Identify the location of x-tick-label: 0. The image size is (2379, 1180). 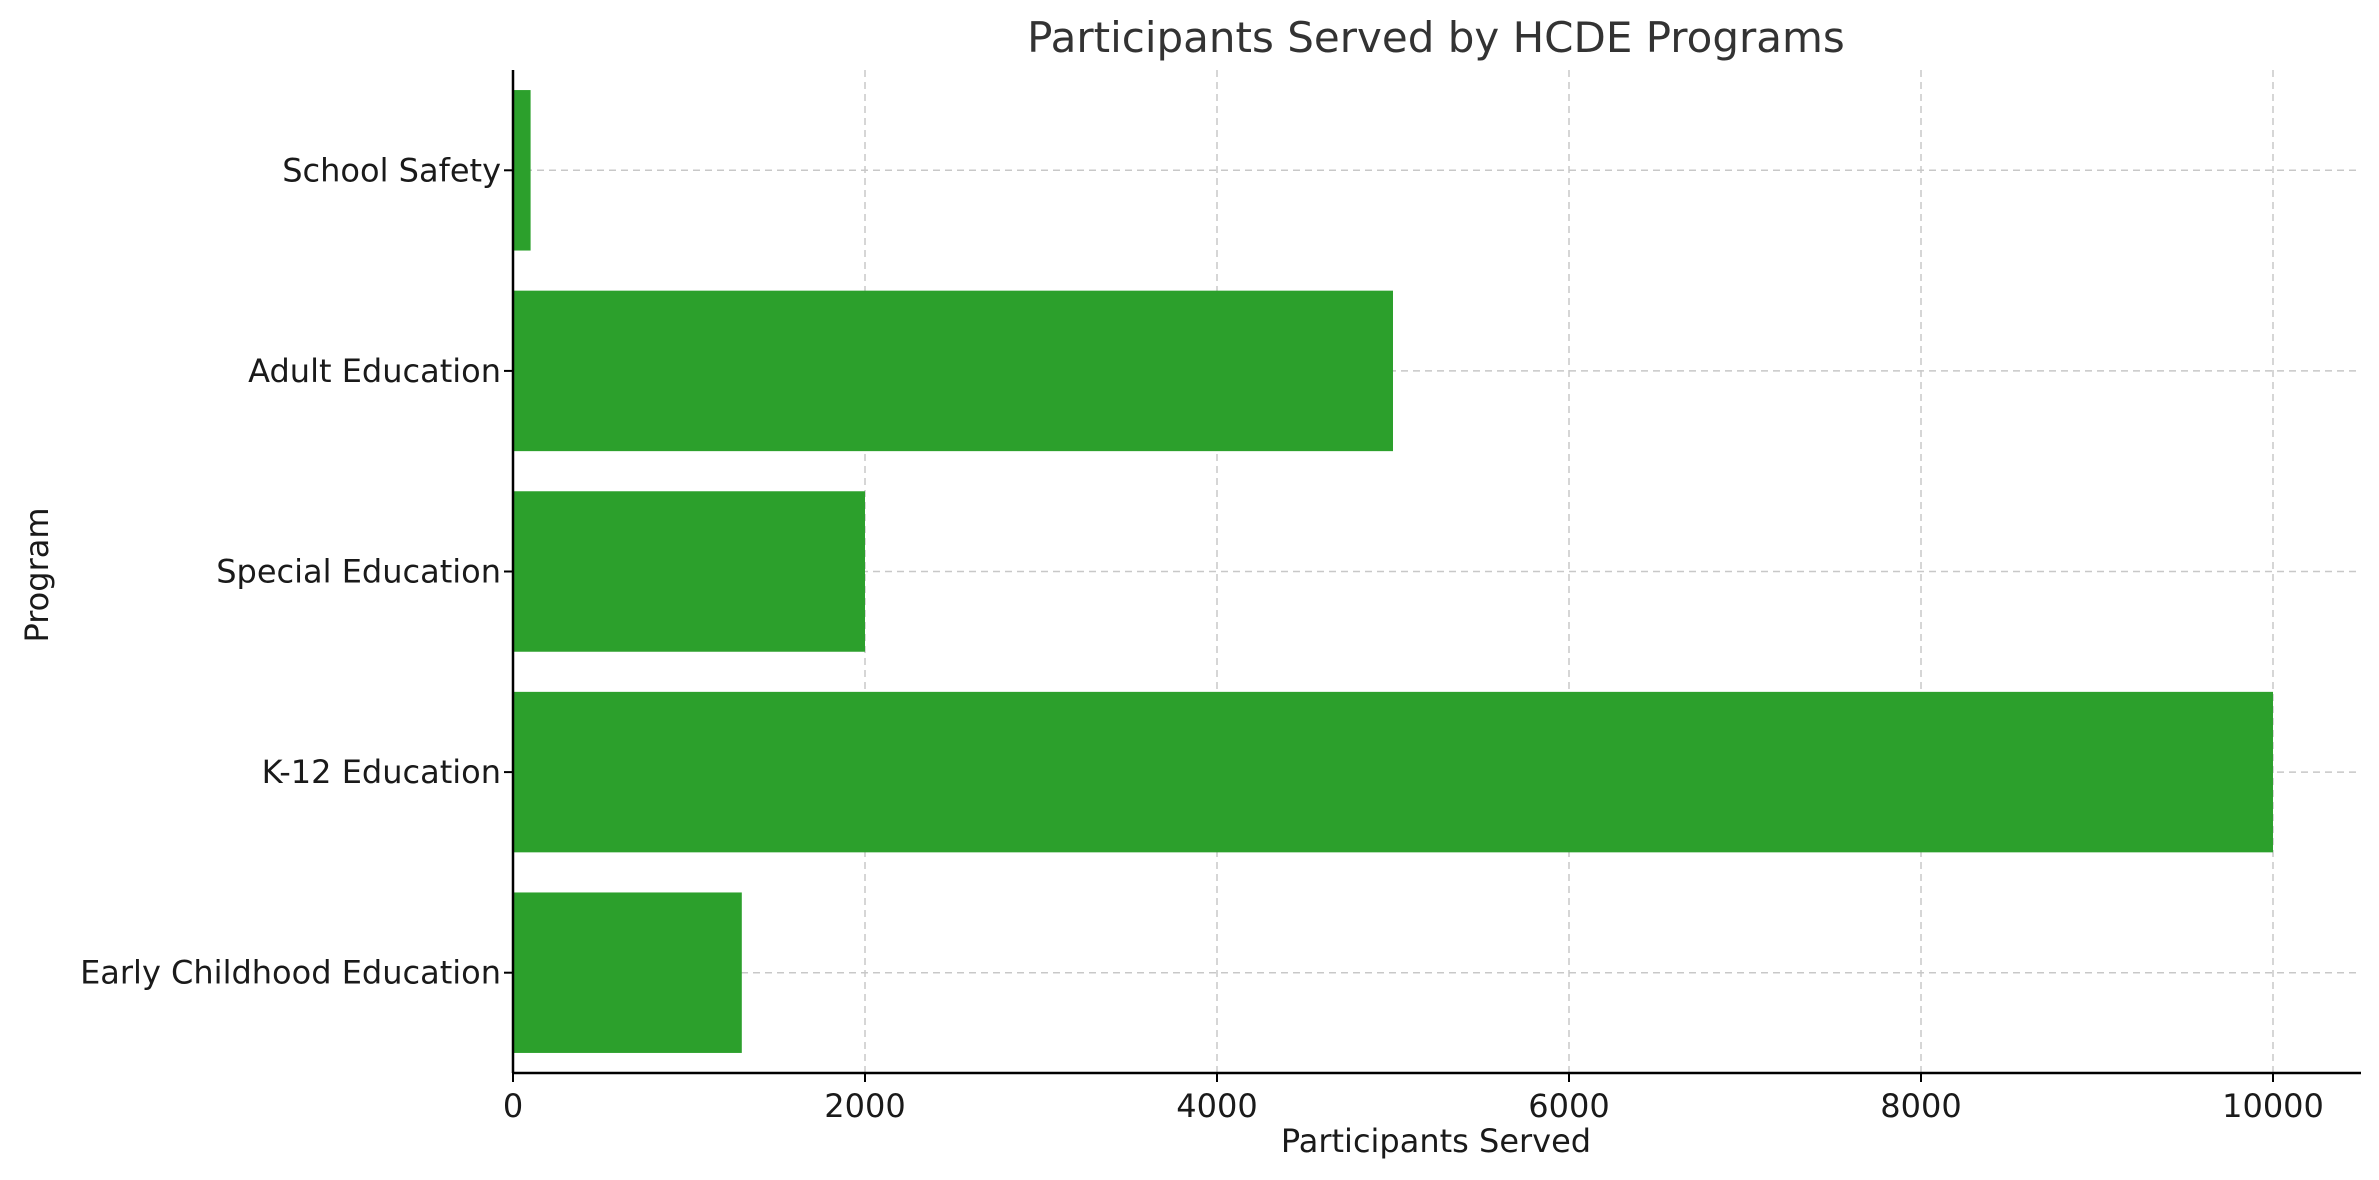
(513, 1106).